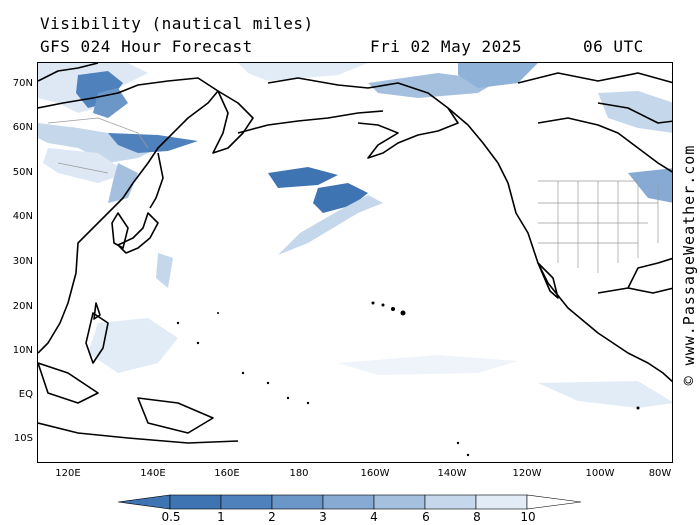  What do you see at coordinates (25, 394) in the screenshot?
I see `latitude-label: EQ` at bounding box center [25, 394].